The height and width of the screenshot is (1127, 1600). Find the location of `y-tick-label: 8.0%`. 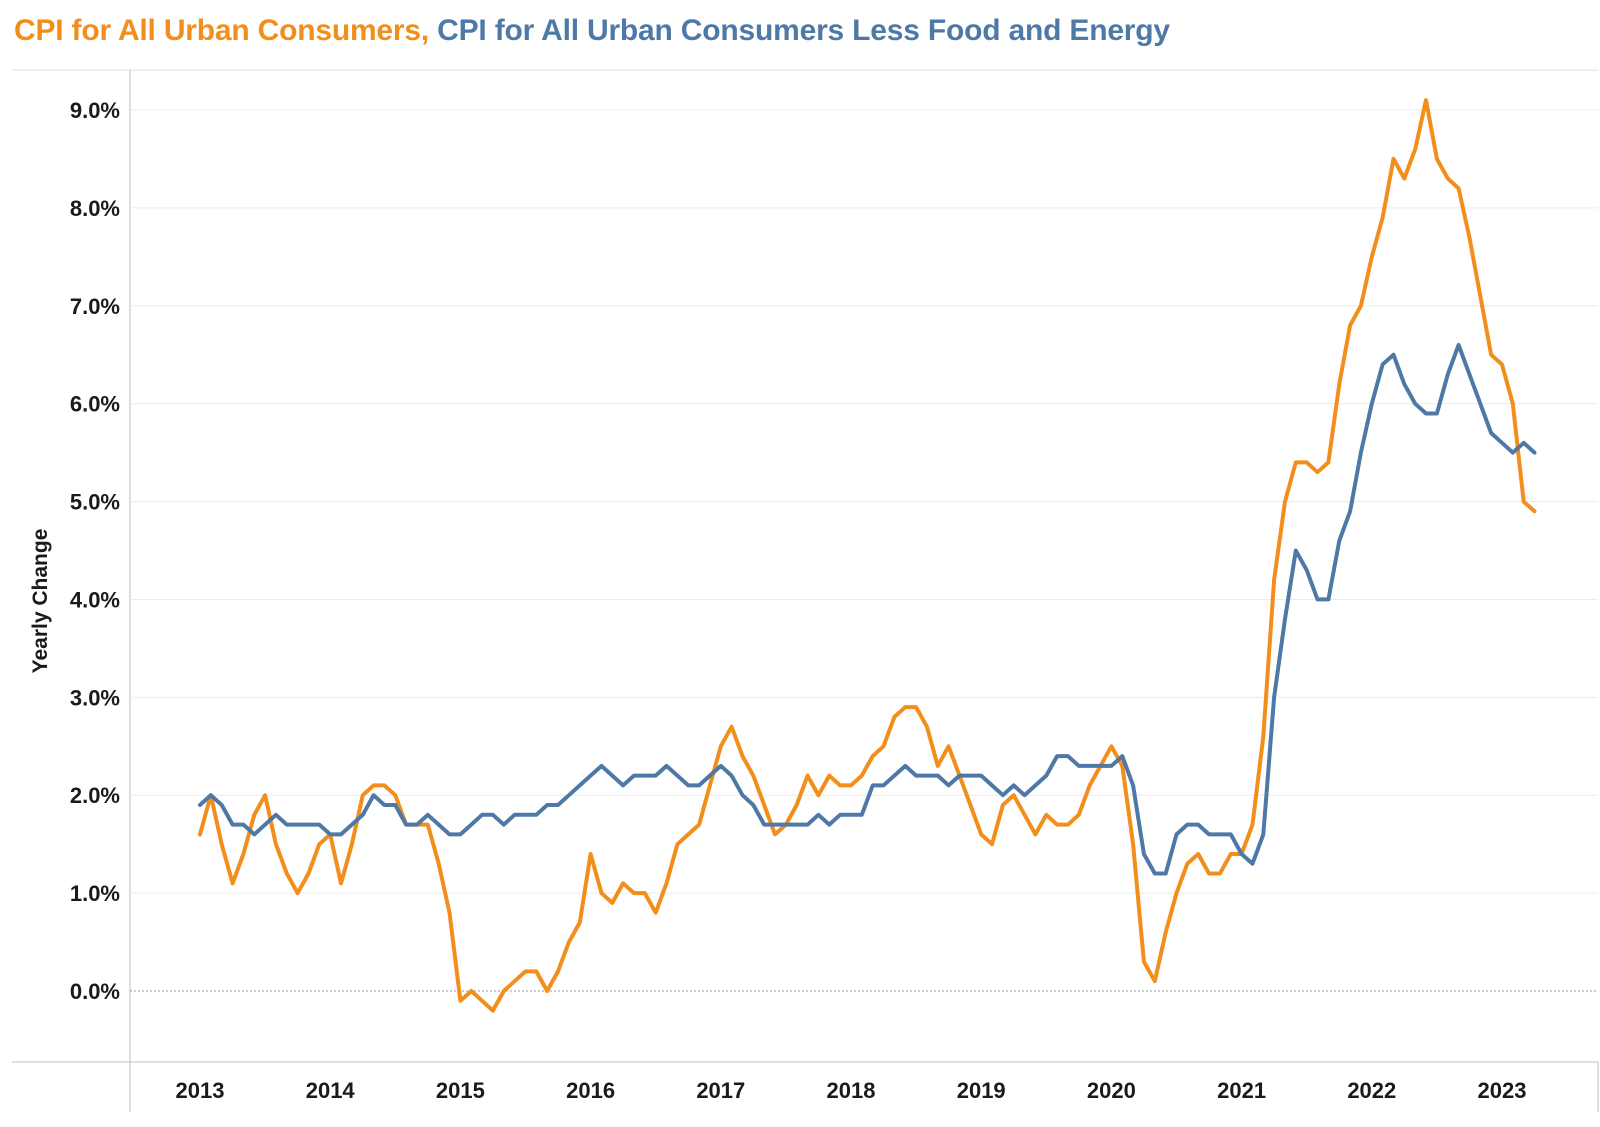

y-tick-label: 8.0% is located at coordinates (95, 208).